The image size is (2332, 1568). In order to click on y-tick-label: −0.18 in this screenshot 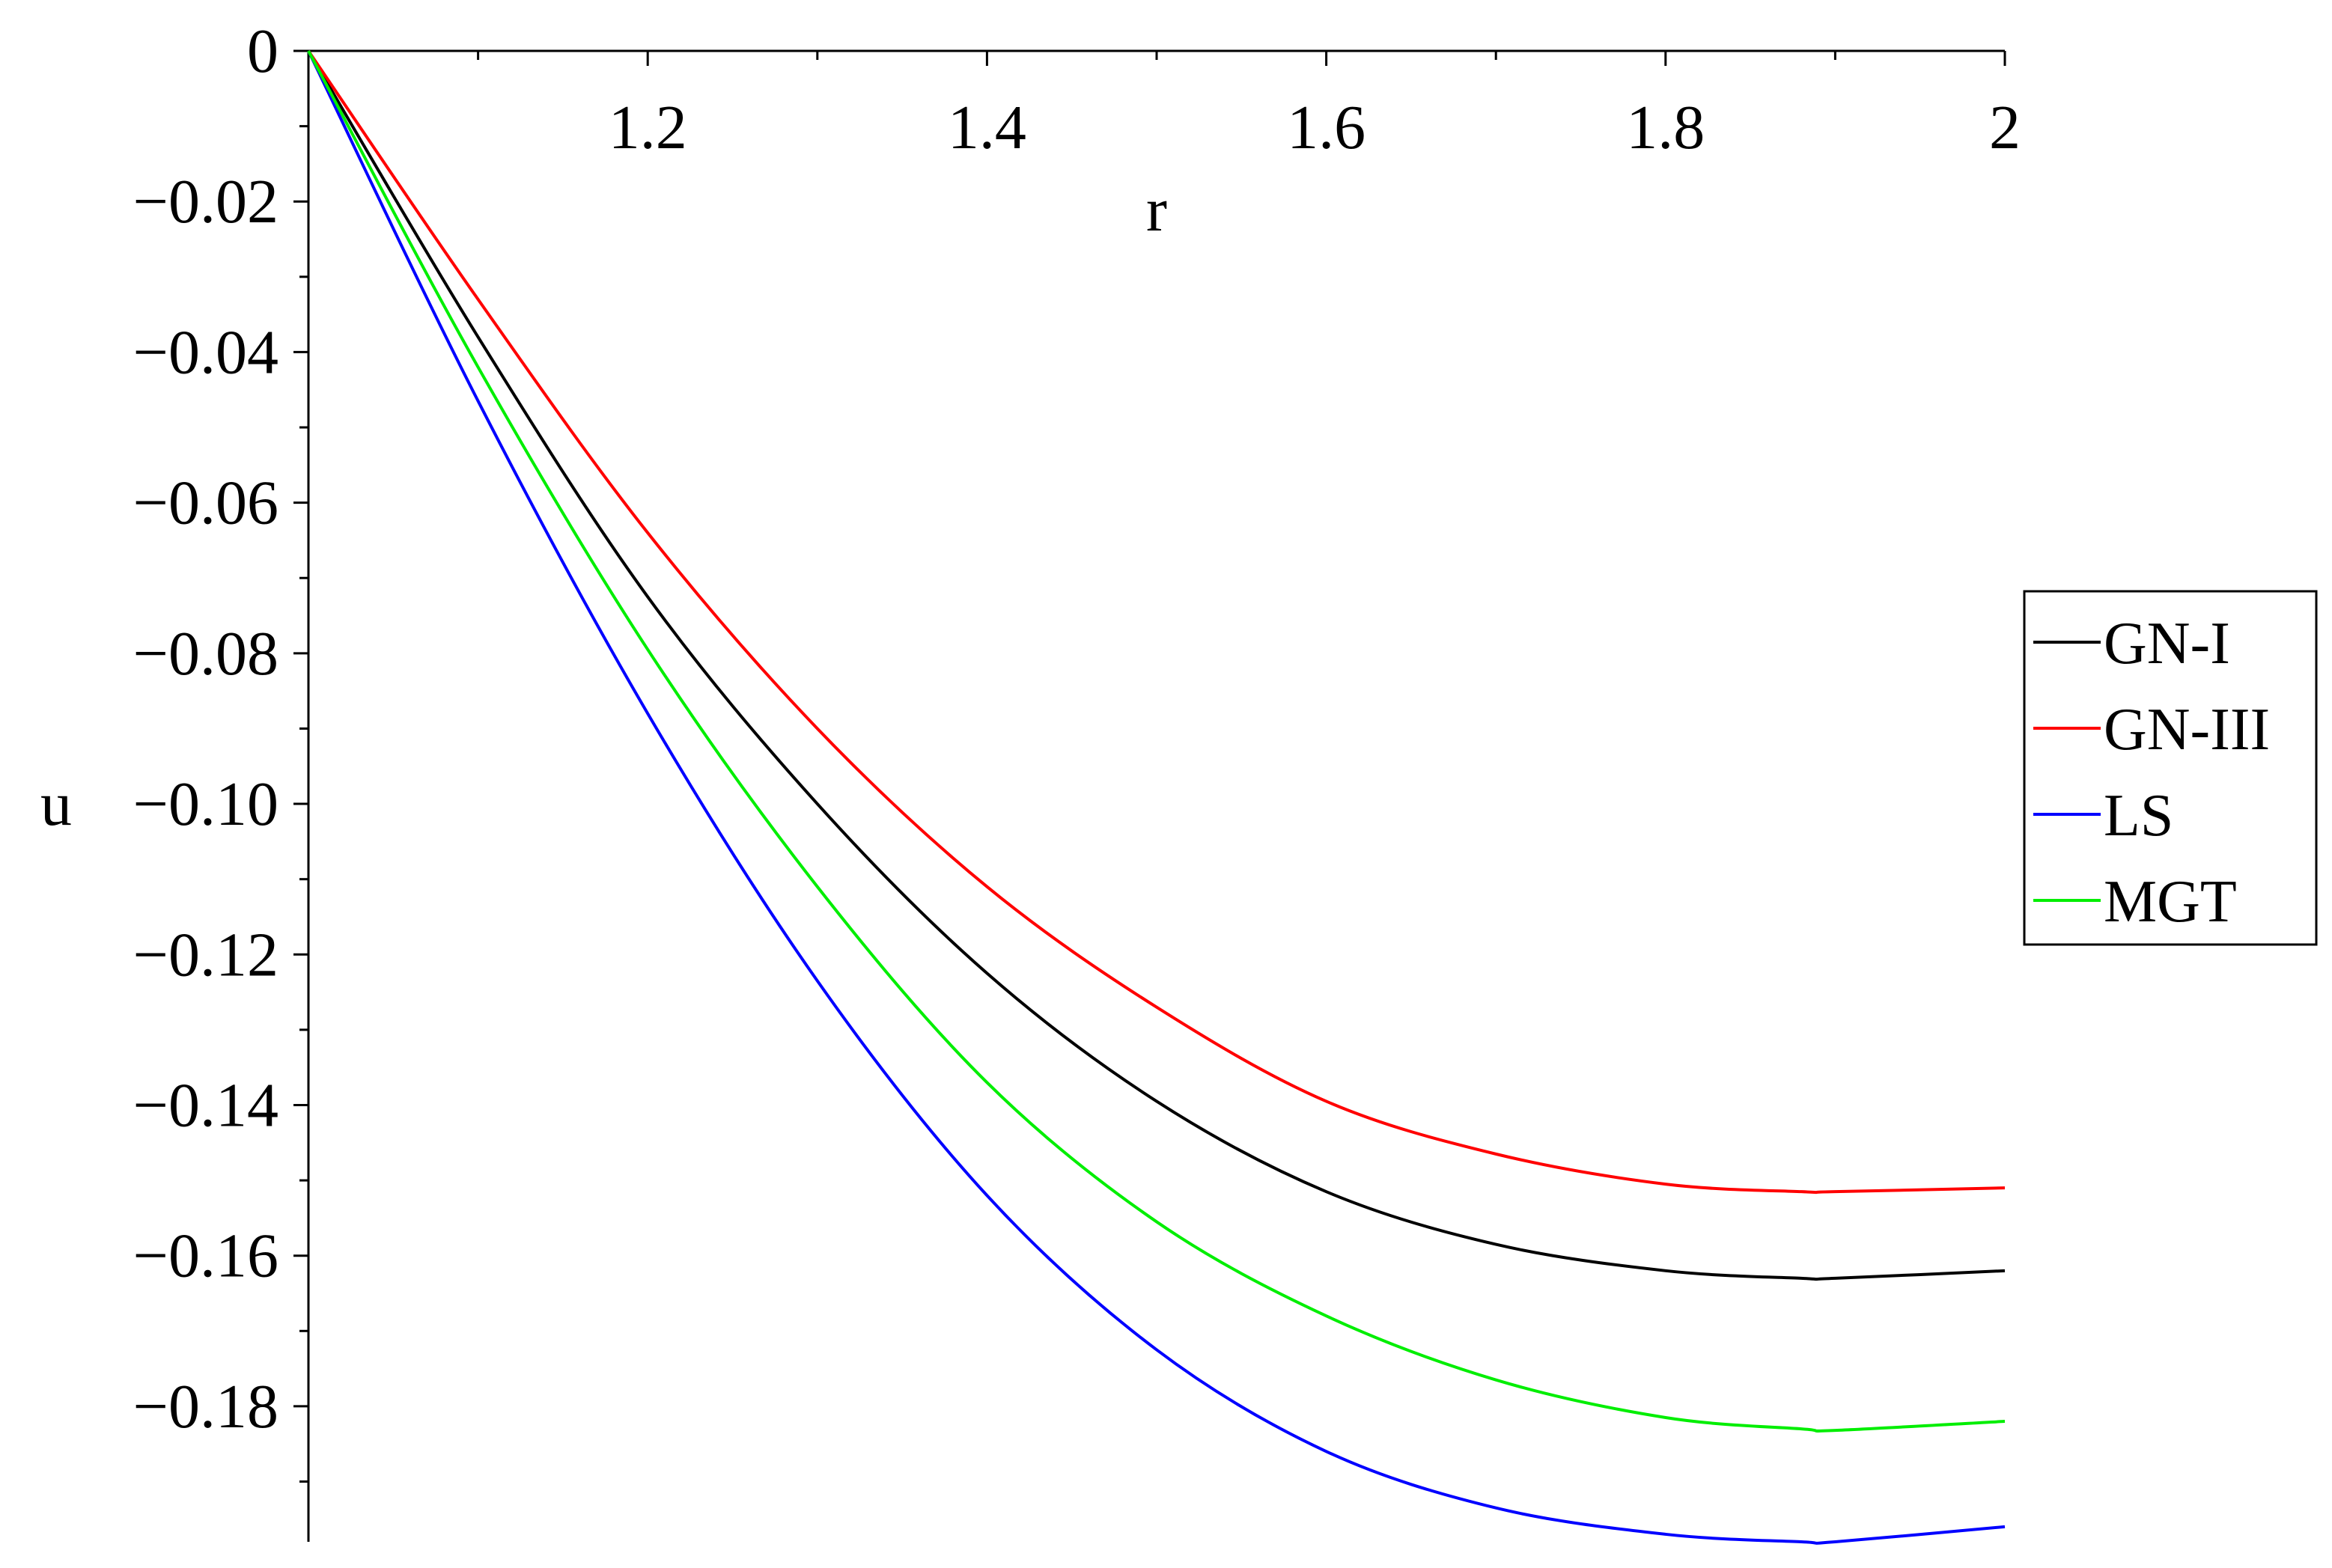, I will do `click(205, 1407)`.